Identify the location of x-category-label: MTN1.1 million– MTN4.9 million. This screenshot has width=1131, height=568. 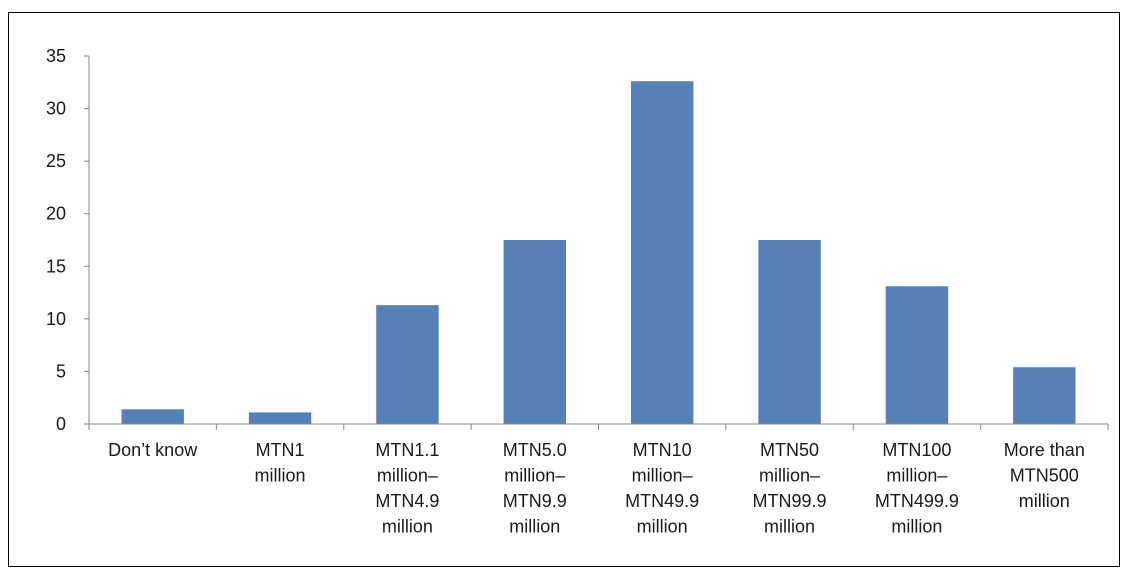
(407, 488).